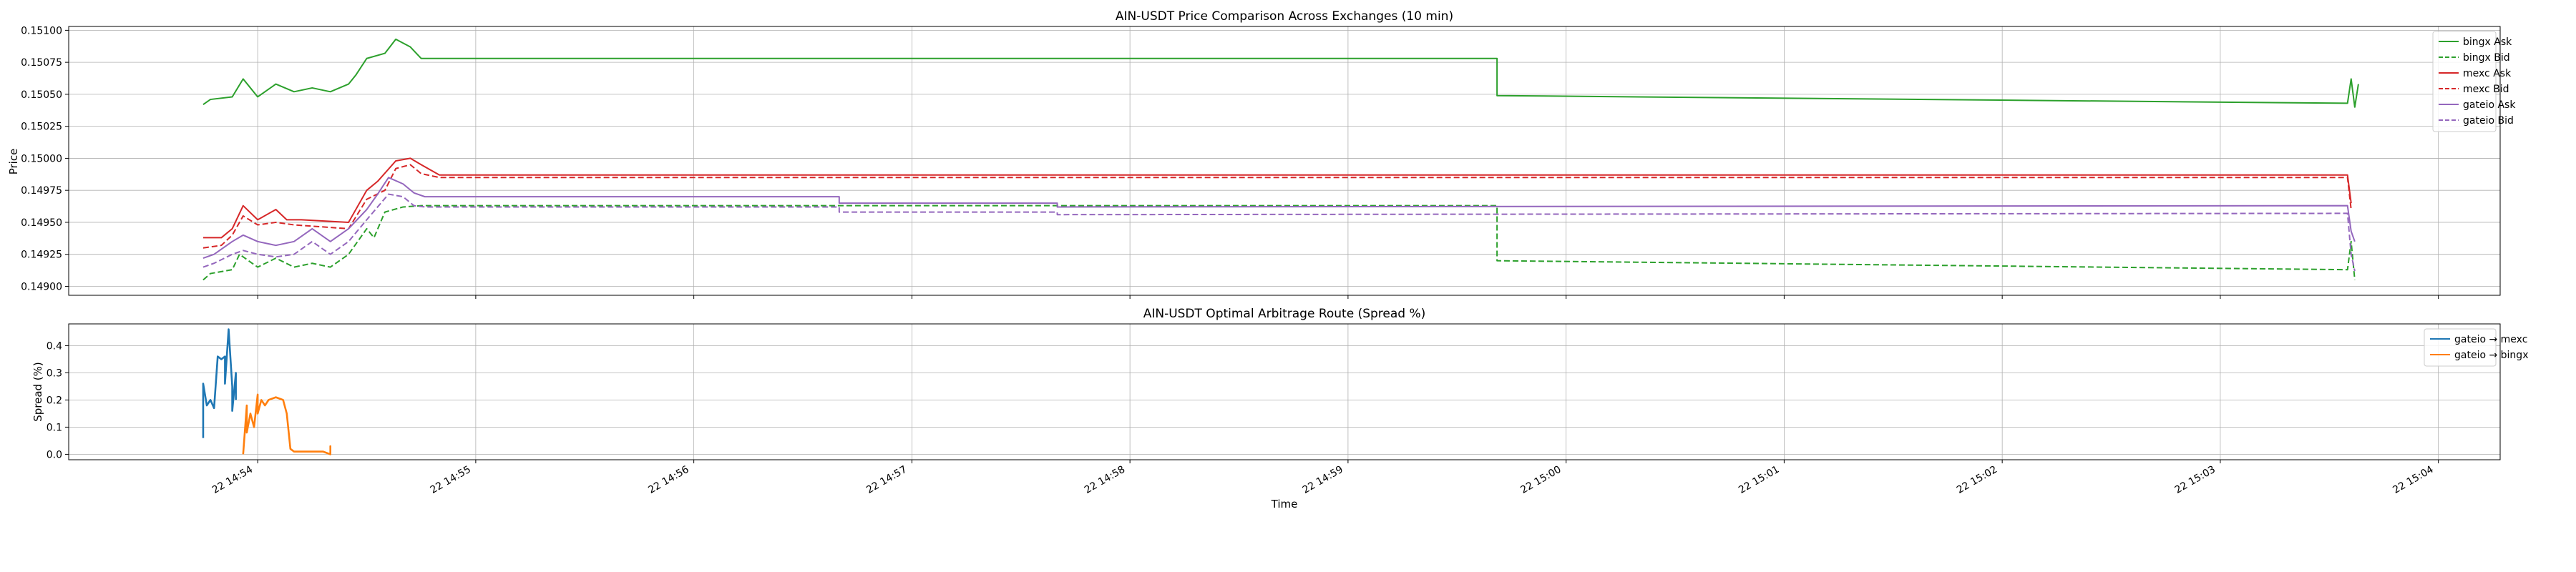  Describe the element at coordinates (2491, 355) in the screenshot. I see `legend-label: gateio → bingx` at that location.